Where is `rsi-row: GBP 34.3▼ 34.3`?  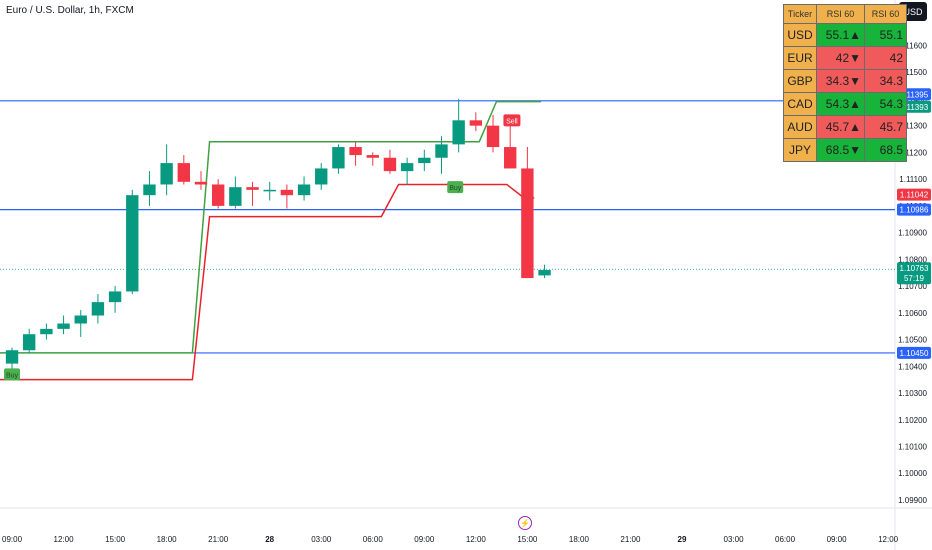 rsi-row: GBP 34.3▼ 34.3 is located at coordinates (845, 81).